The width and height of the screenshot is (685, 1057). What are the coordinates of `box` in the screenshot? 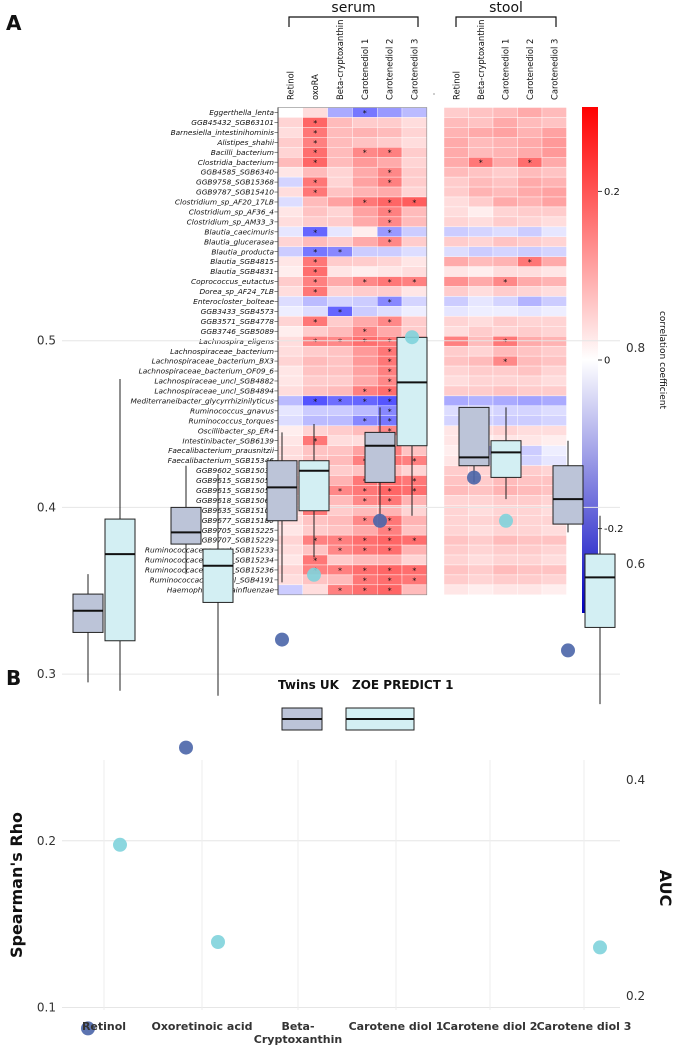 It's located at (120, 580).